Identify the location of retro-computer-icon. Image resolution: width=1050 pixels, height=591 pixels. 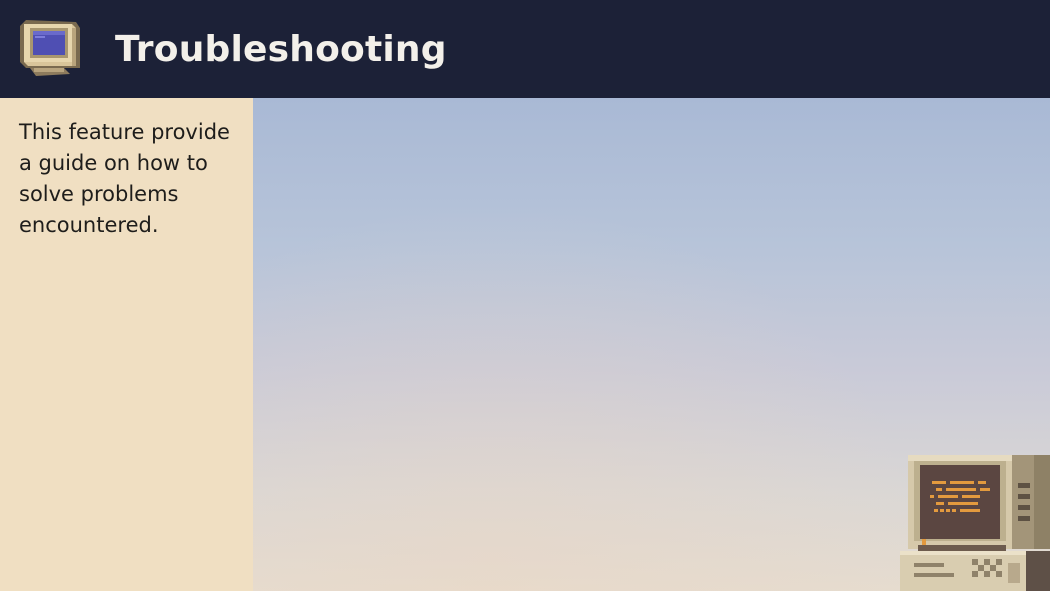
(975, 523).